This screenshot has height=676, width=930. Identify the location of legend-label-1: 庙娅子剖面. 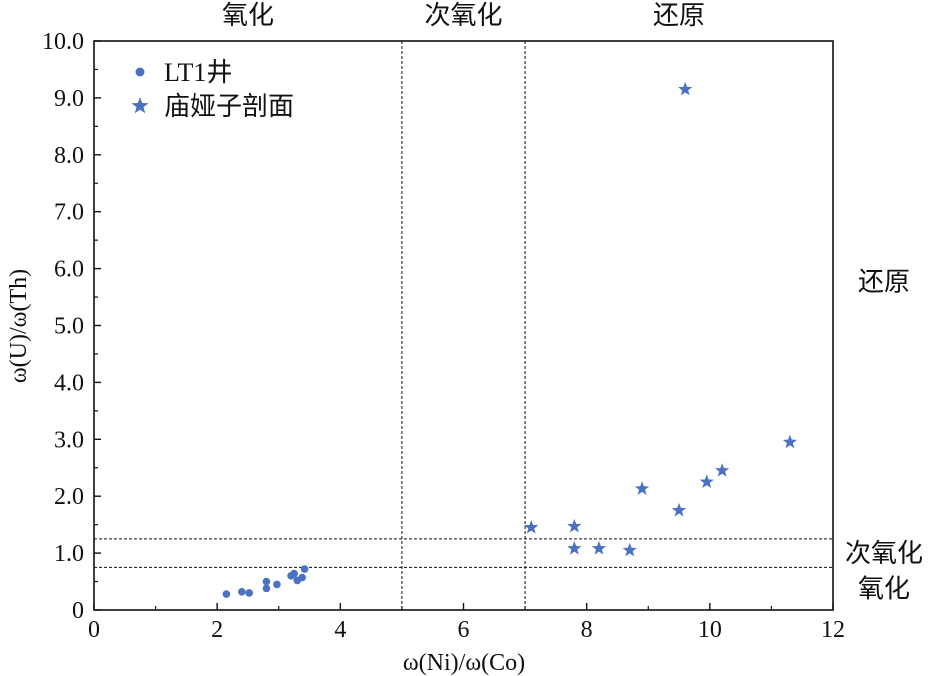
(229, 106).